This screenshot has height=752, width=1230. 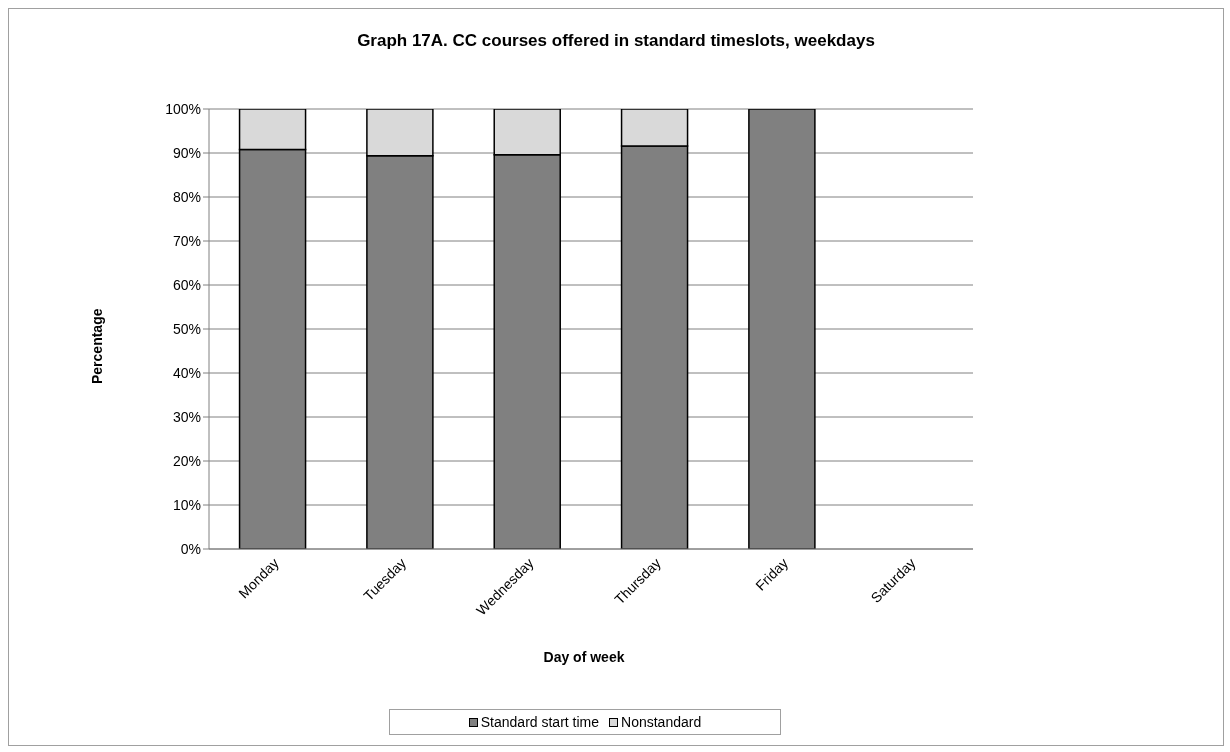 What do you see at coordinates (186, 416) in the screenshot?
I see `y-tick-label: 30%` at bounding box center [186, 416].